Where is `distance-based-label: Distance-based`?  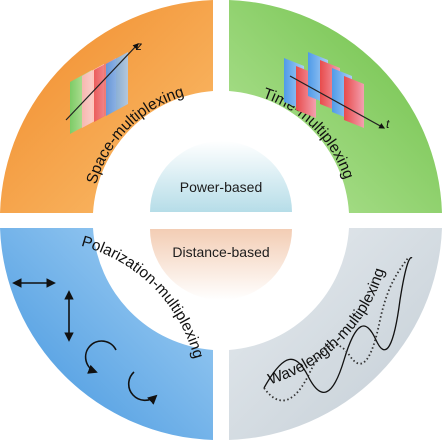
distance-based-label: Distance-based is located at coordinates (220, 252).